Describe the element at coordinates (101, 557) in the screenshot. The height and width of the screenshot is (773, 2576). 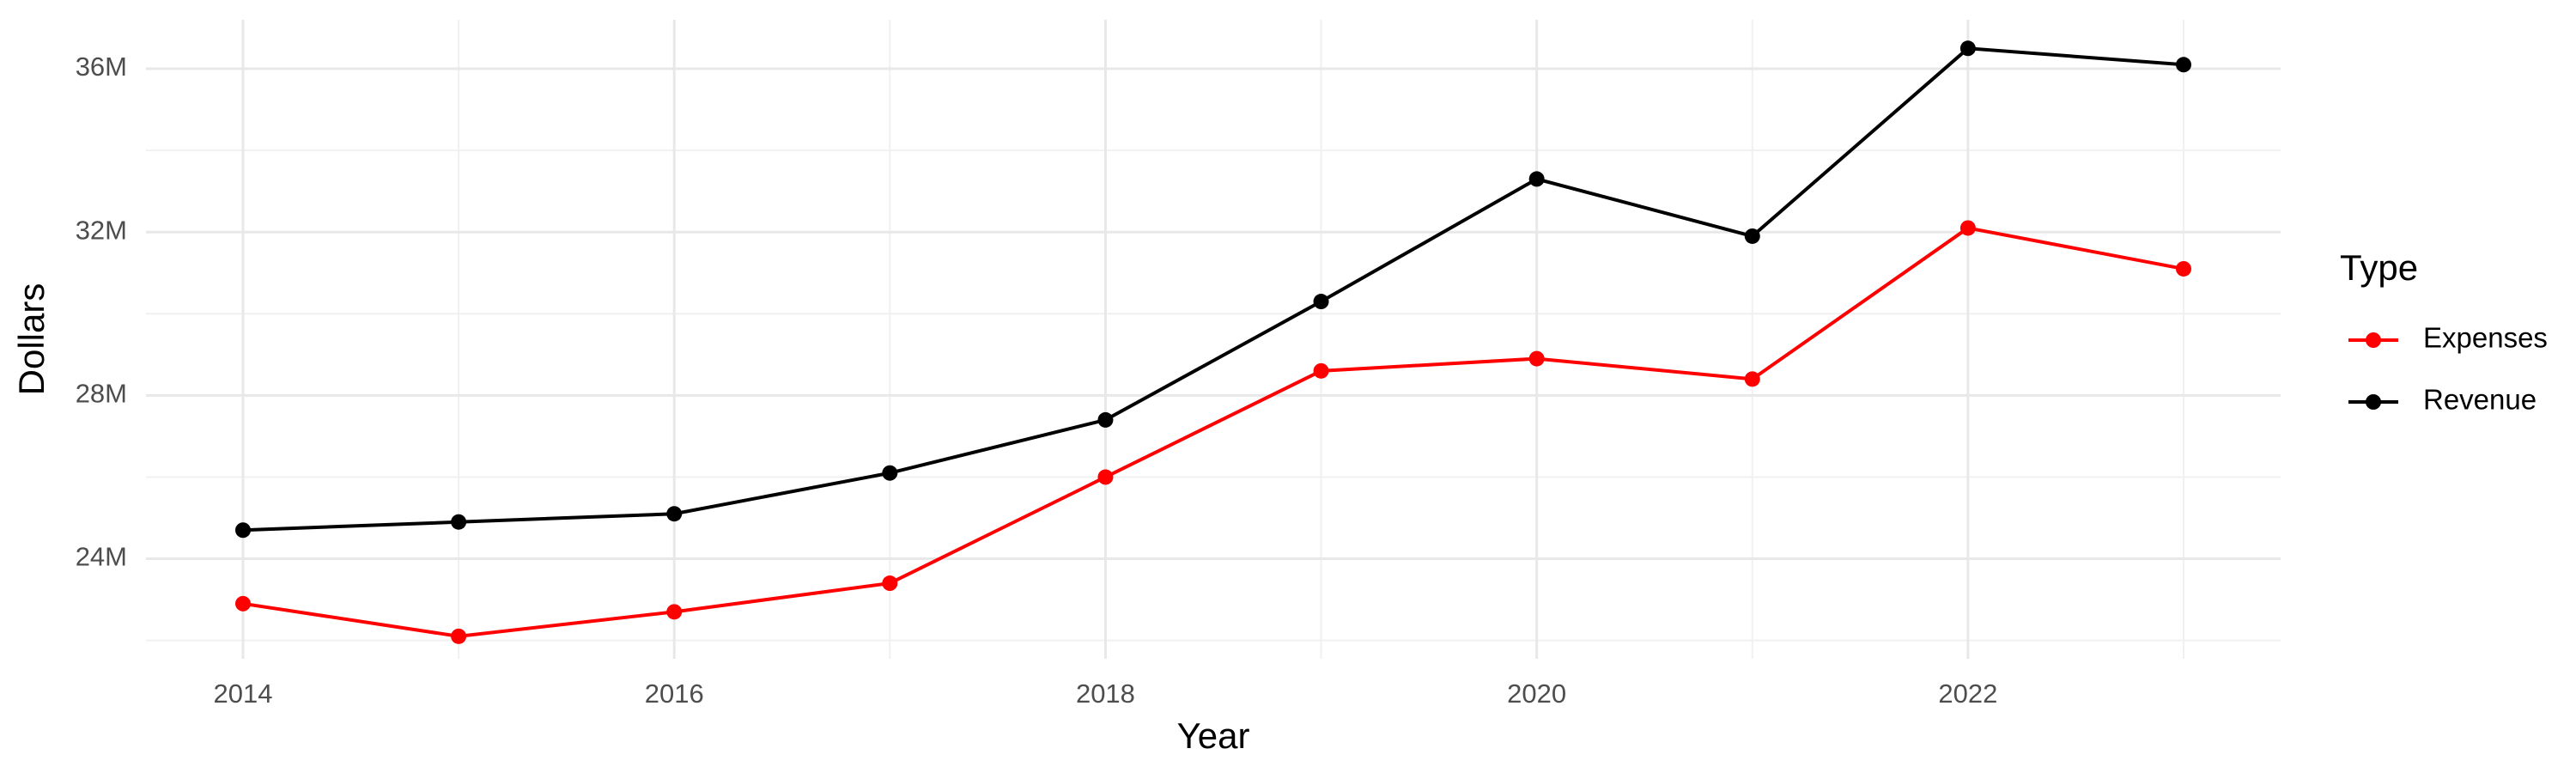
I see `y-tick-label: 24M` at that location.